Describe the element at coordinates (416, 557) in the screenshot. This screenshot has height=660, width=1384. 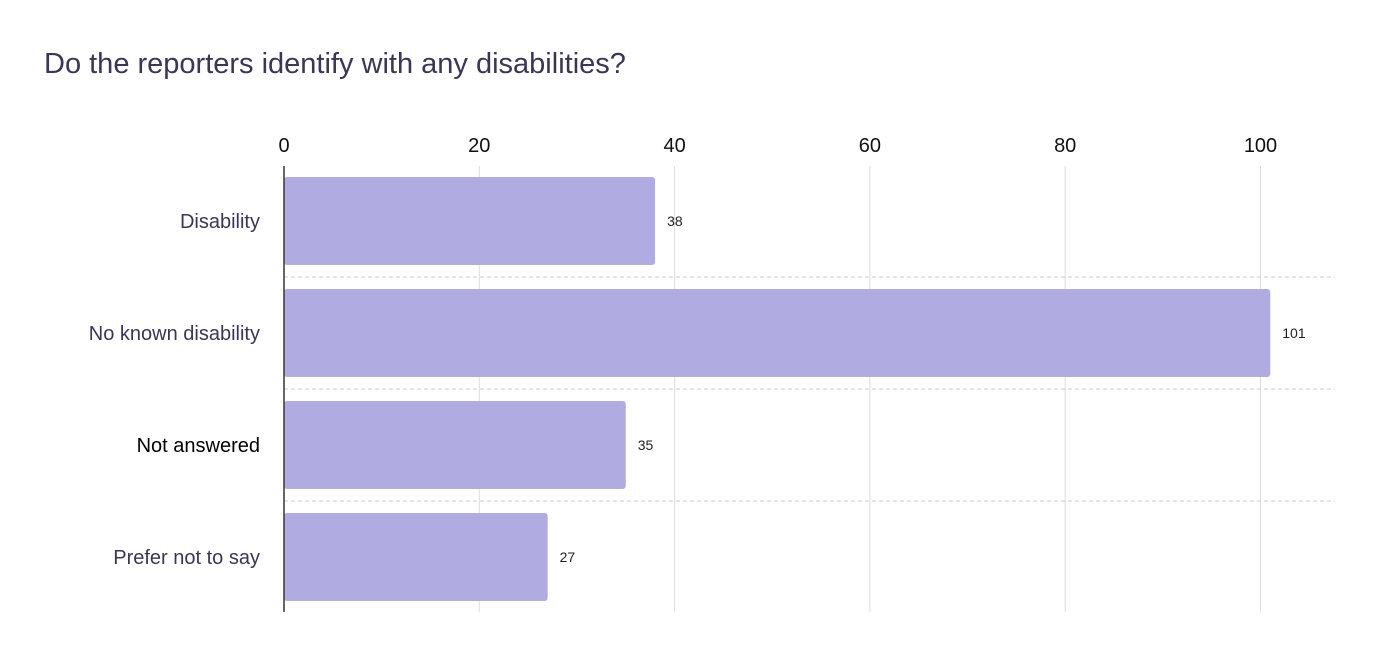
I see `bar-prefer-not-to-say` at that location.